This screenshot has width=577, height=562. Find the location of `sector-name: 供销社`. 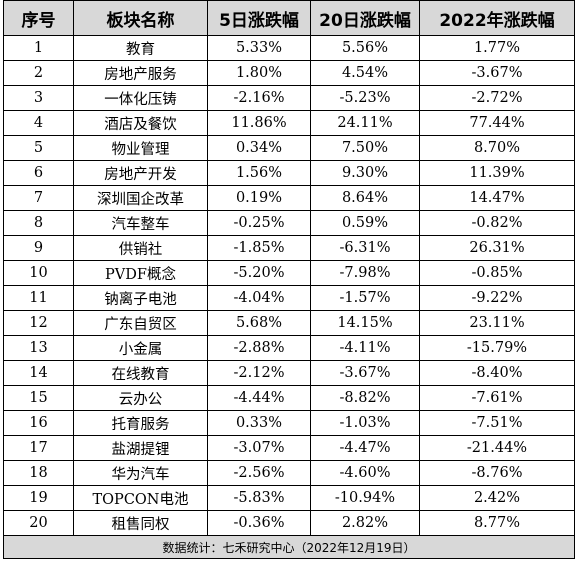

sector-name: 供销社 is located at coordinates (140, 248).